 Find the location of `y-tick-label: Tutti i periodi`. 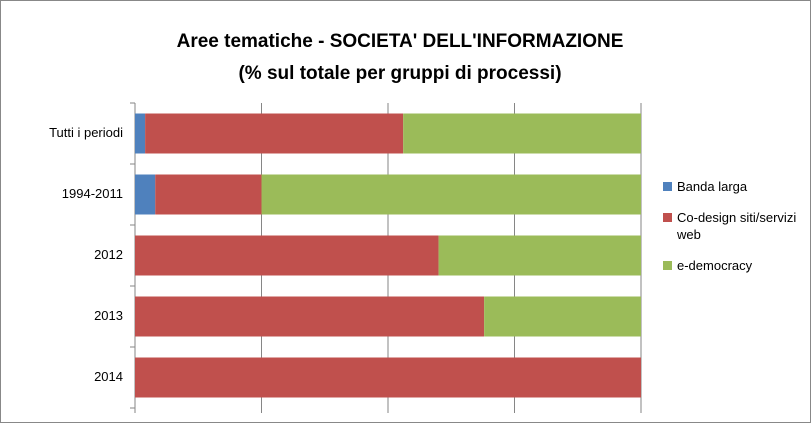

y-tick-label: Tutti i periodi is located at coordinates (86, 132).